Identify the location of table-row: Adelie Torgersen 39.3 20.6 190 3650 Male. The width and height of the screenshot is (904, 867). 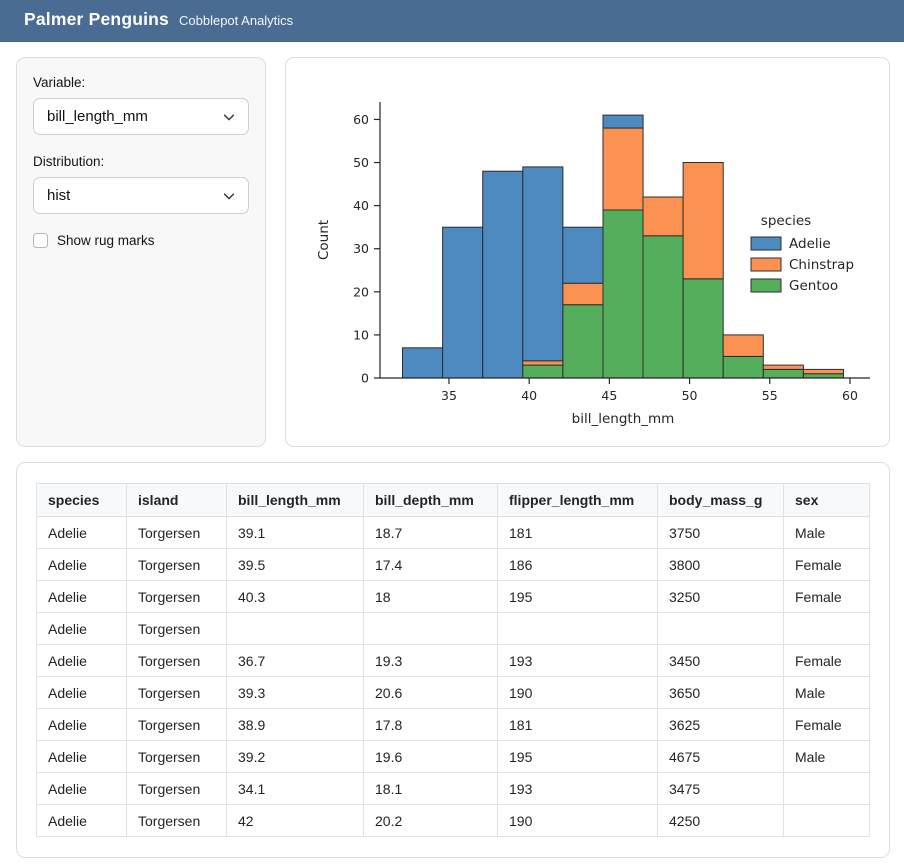
(453, 692).